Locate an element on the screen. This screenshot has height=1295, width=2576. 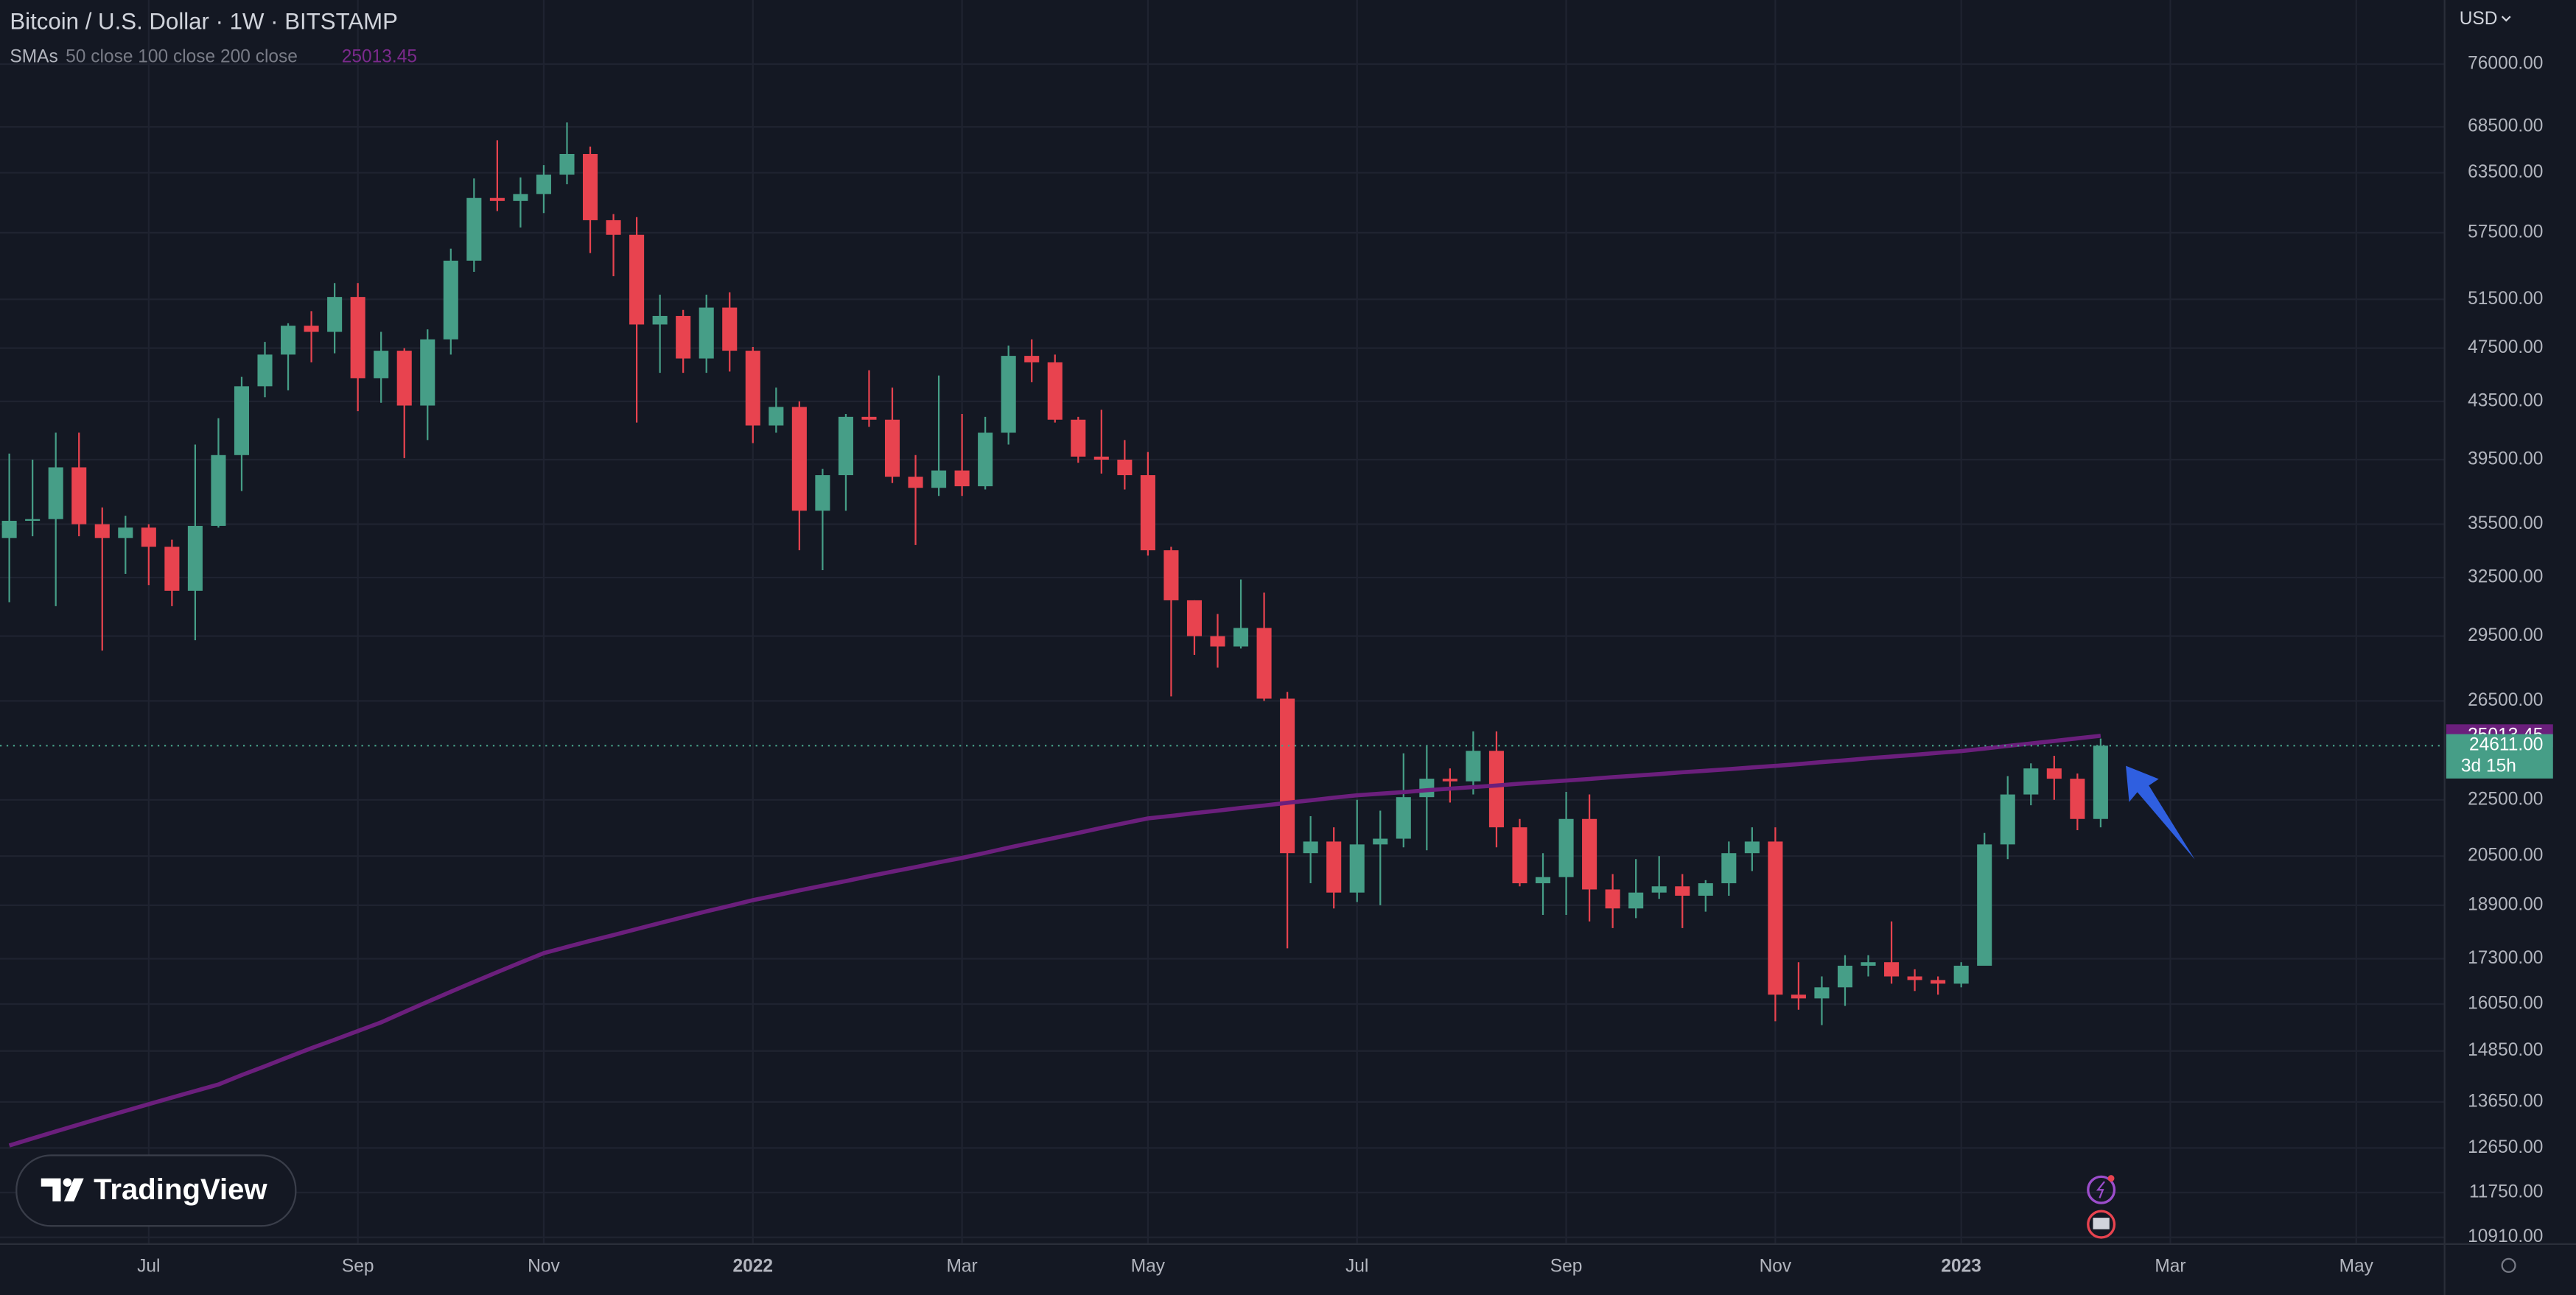
price-countdown: 3d 15h is located at coordinates (2488, 766).